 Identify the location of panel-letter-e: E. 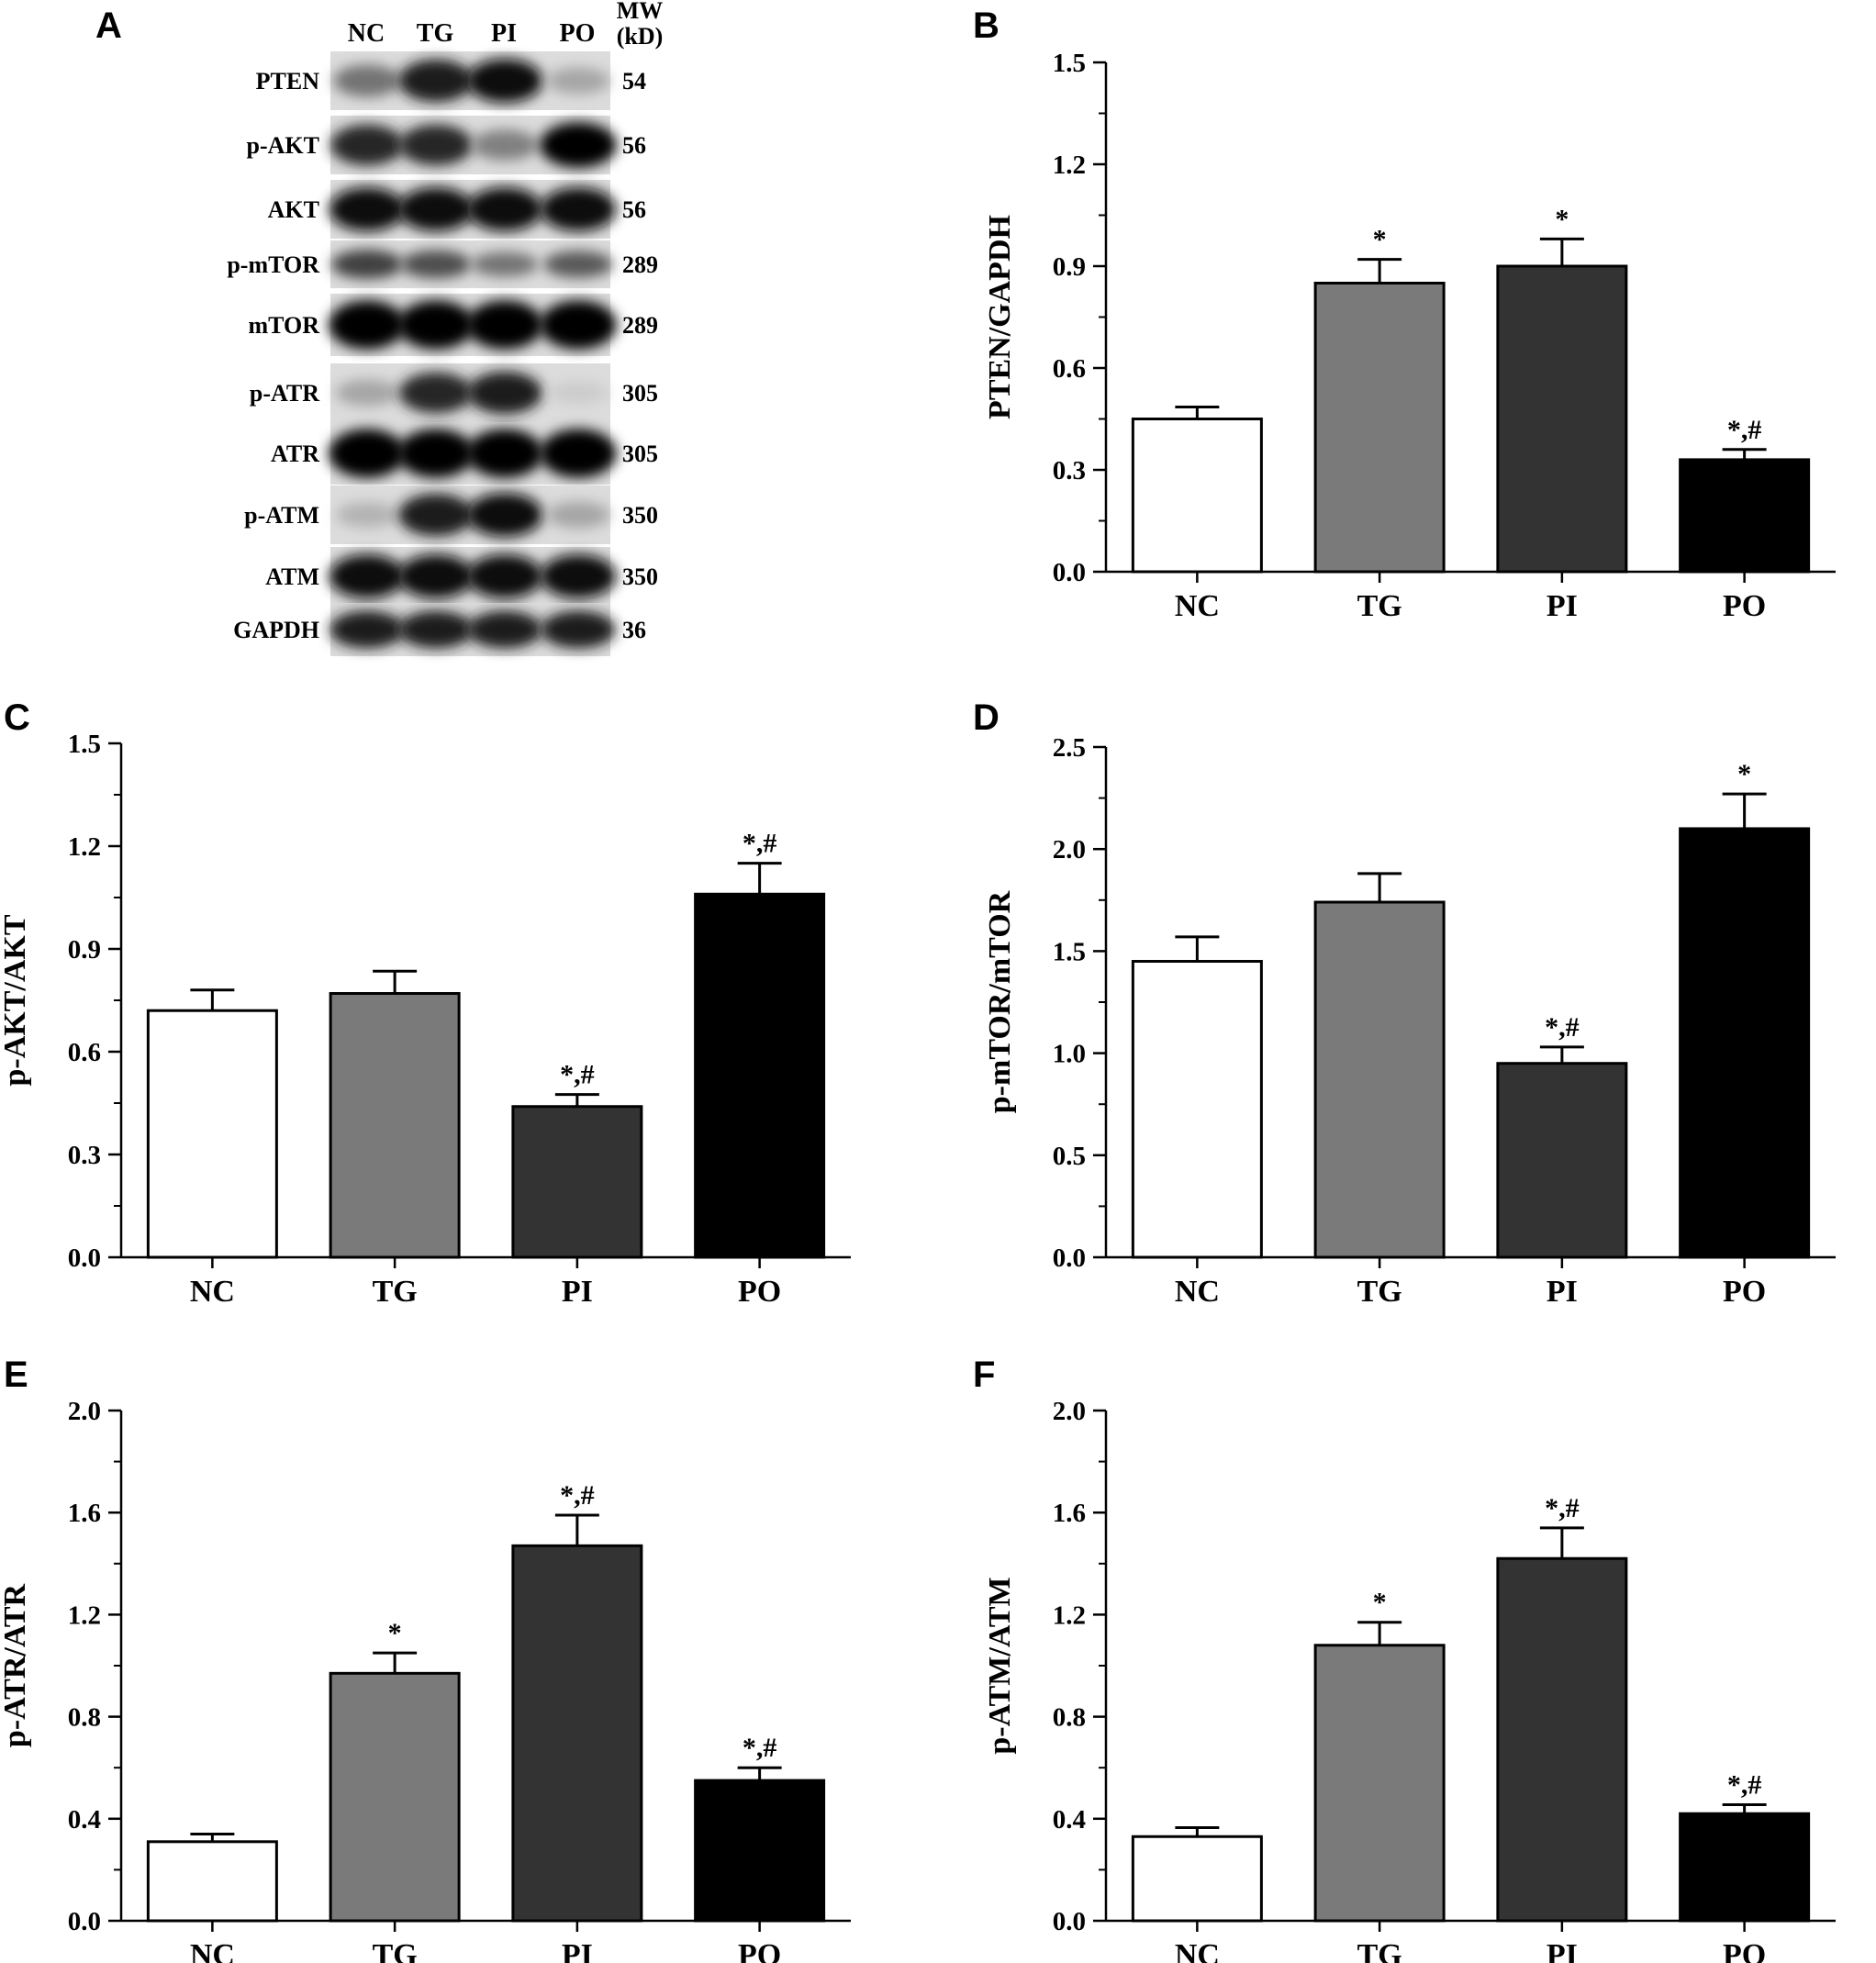
(16, 1375).